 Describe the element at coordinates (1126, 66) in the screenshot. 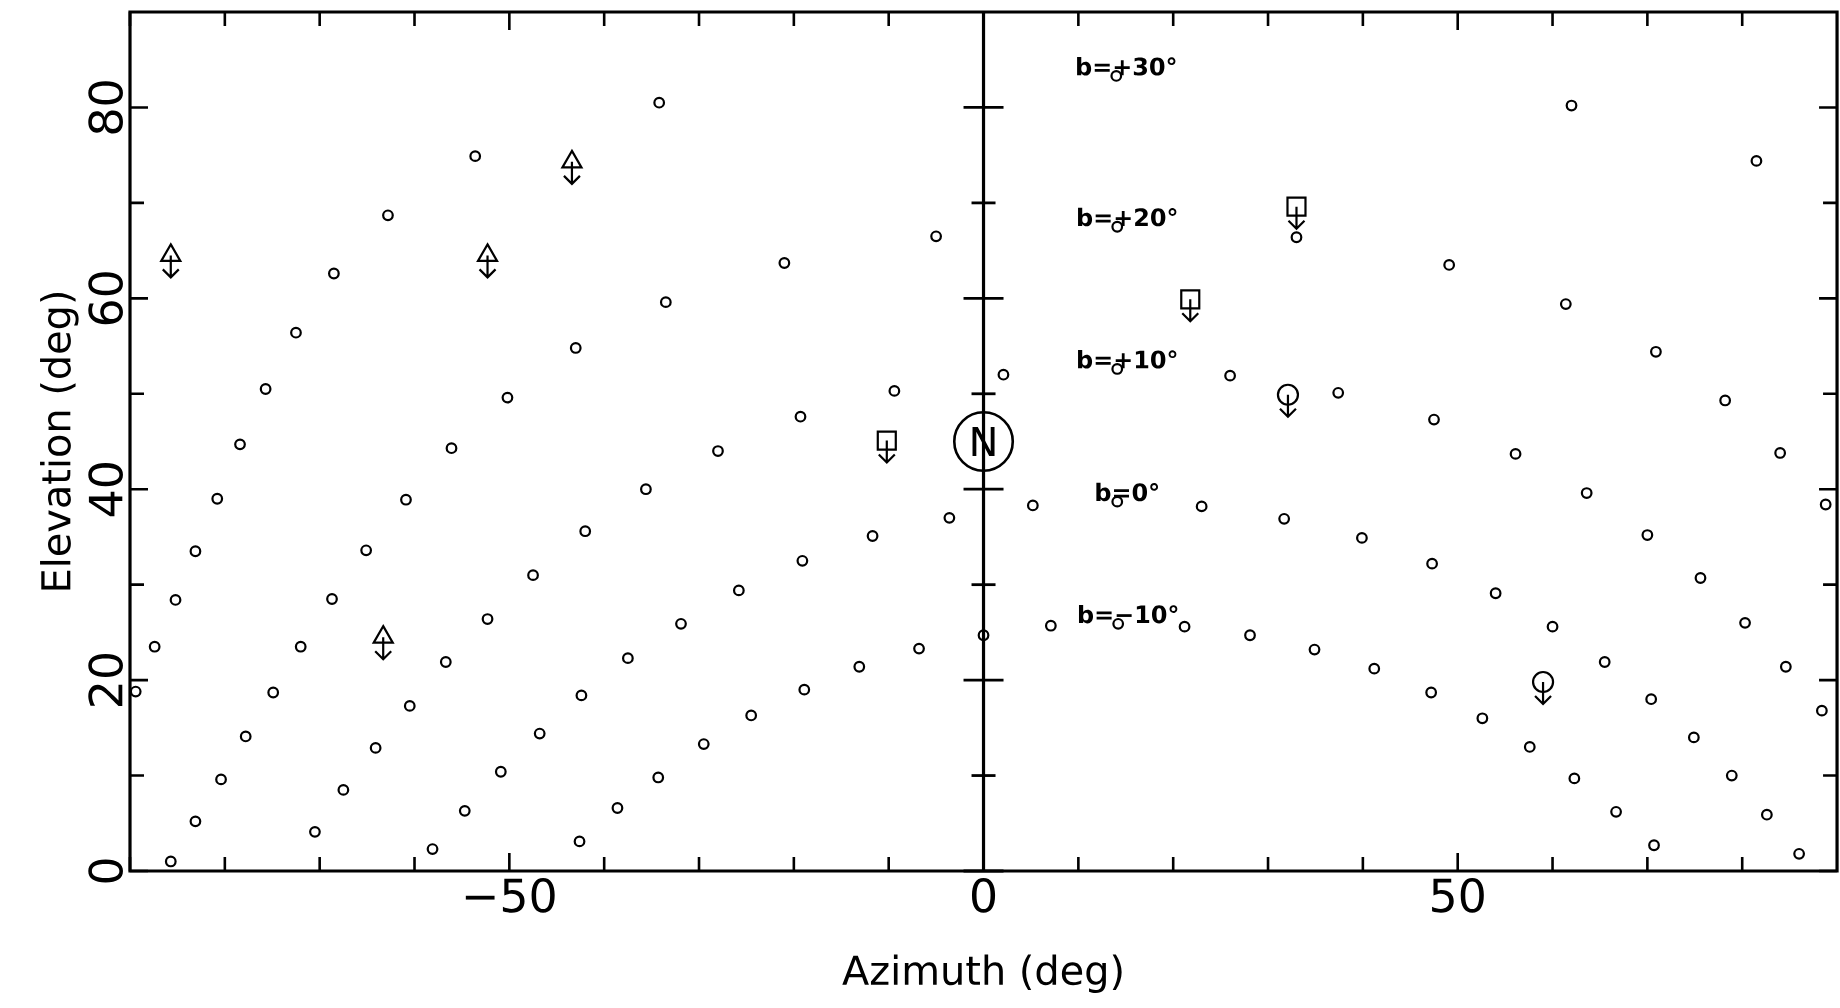

I see `annotation: b=+30°` at that location.